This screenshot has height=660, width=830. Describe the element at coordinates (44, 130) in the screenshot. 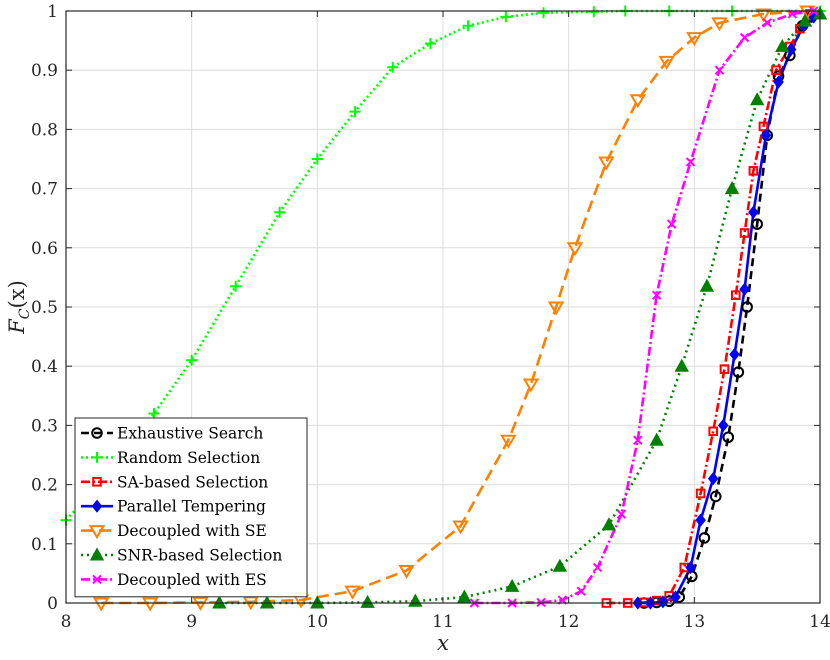

I see `y-tick-label: 0.8` at that location.